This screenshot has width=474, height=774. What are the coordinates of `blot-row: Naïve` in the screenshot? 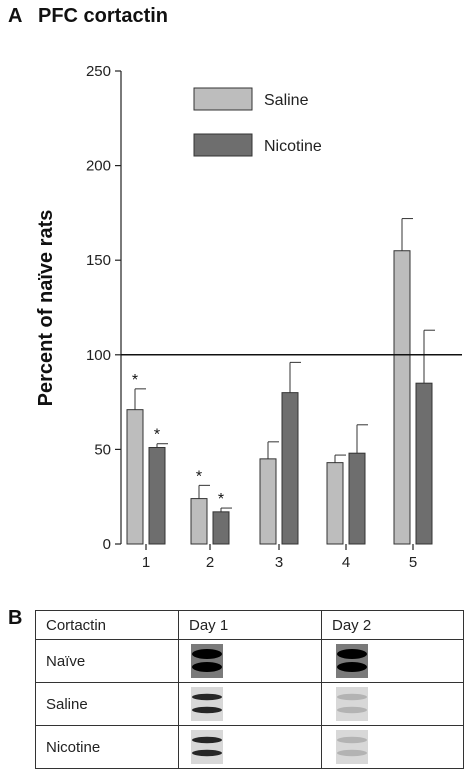 It's located at (249, 661).